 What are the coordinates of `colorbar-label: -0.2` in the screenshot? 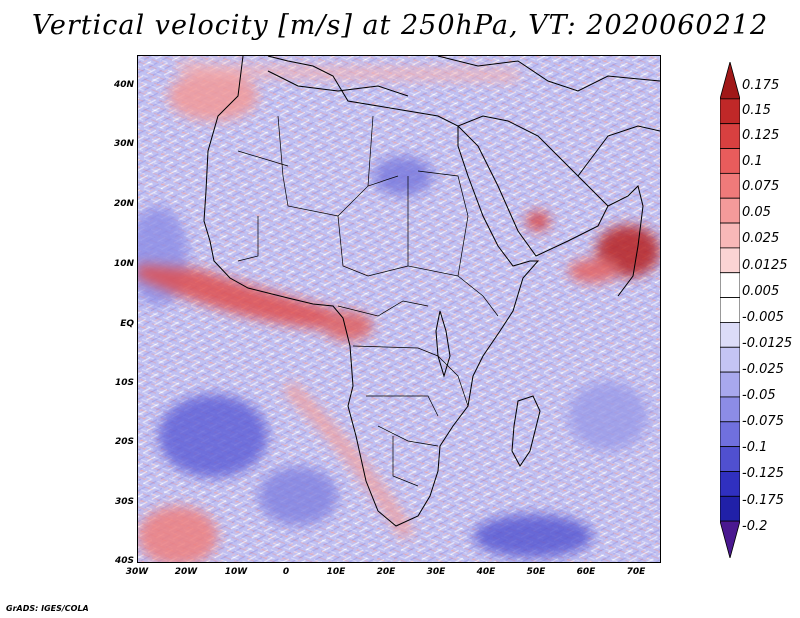 It's located at (755, 526).